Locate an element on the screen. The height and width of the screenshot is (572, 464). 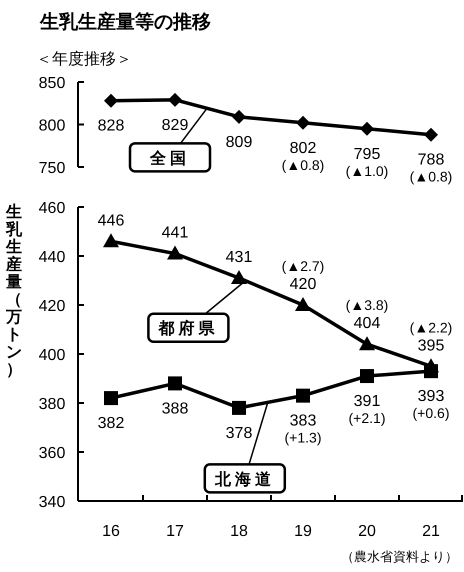
data-label: 382 is located at coordinates (111, 423).